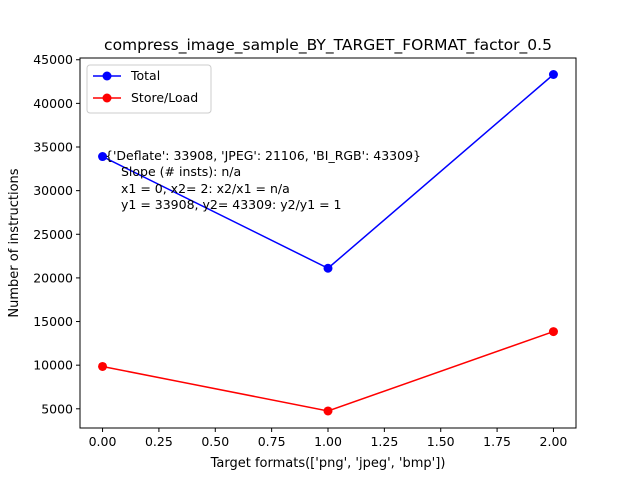 This screenshot has width=640, height=480. What do you see at coordinates (107, 76) in the screenshot?
I see `legend-marker-total` at bounding box center [107, 76].